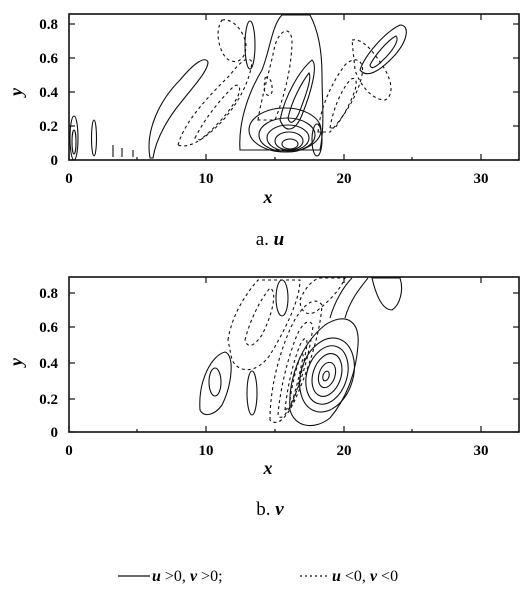 The width and height of the screenshot is (523, 589). What do you see at coordinates (206, 451) in the screenshot?
I see `panel-b-xtick-1: 10` at bounding box center [206, 451].